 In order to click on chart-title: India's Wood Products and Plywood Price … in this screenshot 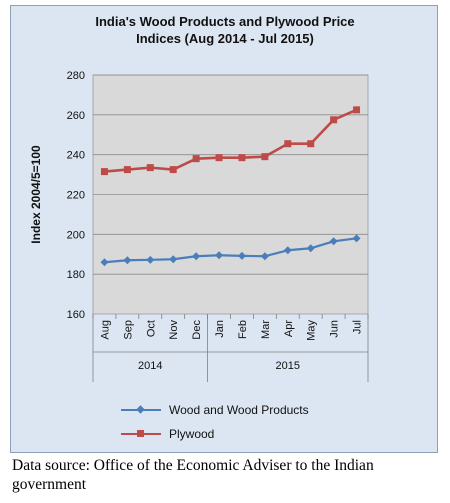, I will do `click(225, 30)`.